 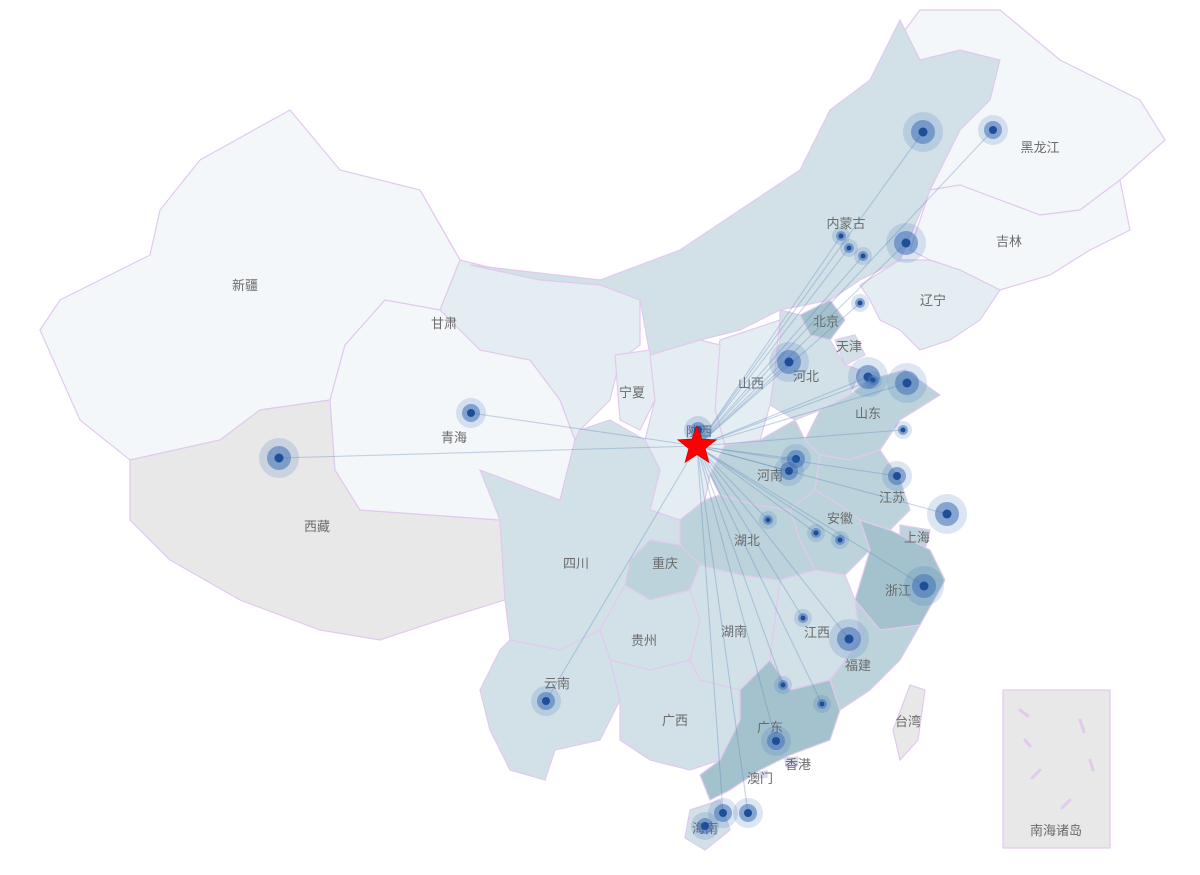 I want to click on province-label-nanhai: 南海诸岛, so click(x=1056, y=831).